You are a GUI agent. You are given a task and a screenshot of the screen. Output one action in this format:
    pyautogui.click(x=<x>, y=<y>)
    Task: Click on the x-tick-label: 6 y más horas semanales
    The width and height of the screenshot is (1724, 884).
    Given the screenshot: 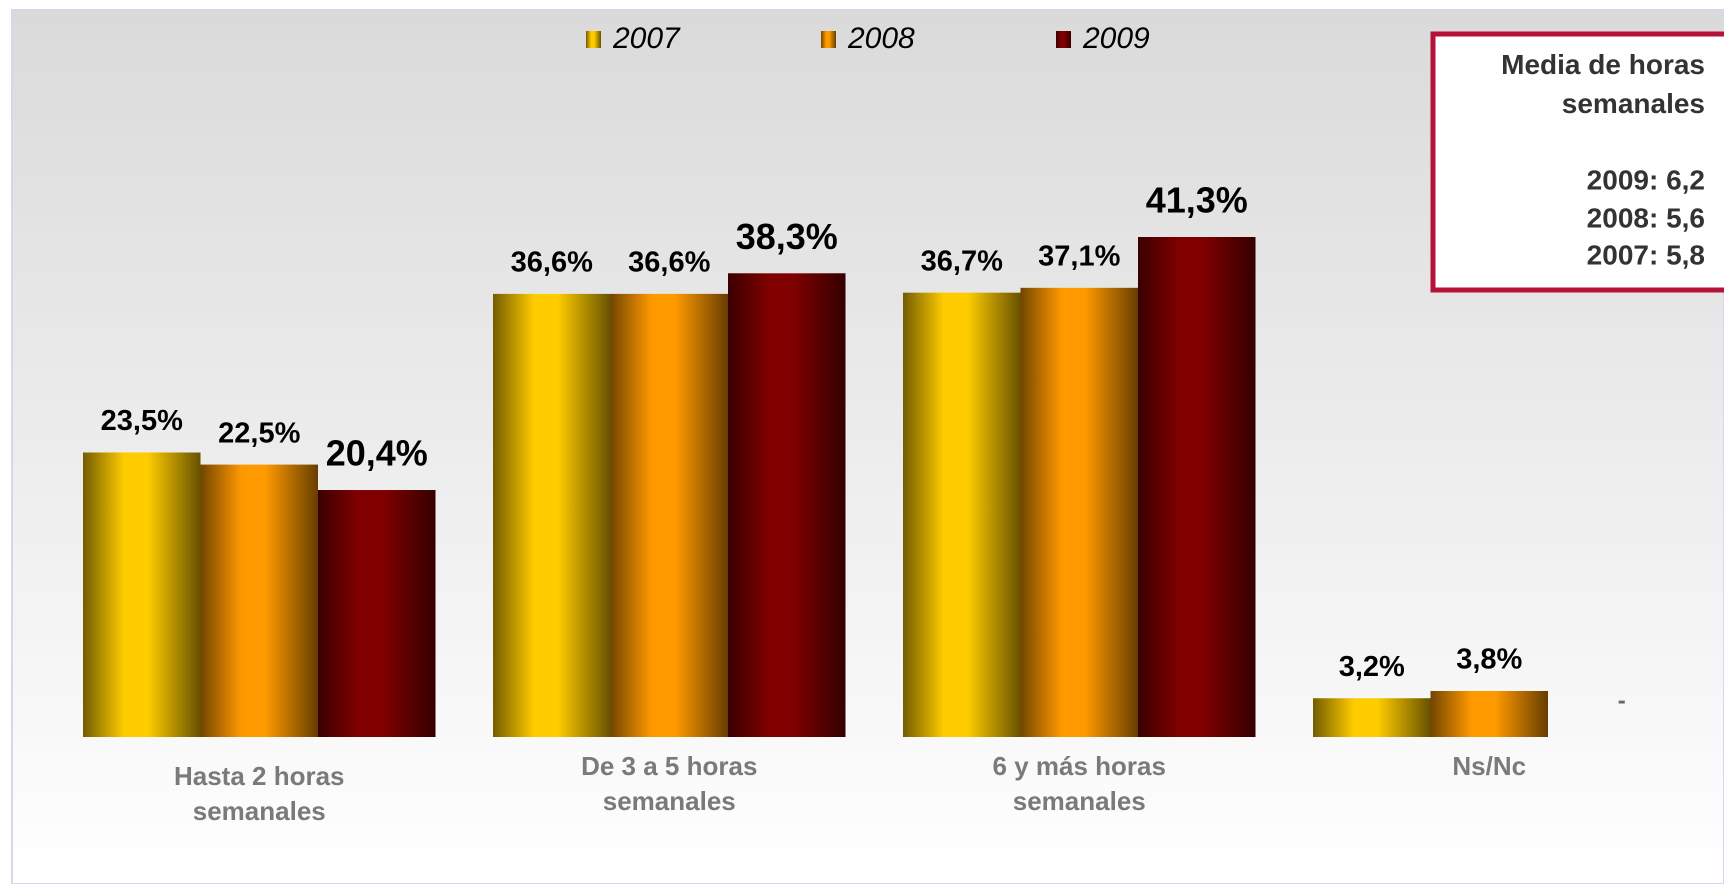 What is the action you would take?
    pyautogui.click(x=1079, y=783)
    